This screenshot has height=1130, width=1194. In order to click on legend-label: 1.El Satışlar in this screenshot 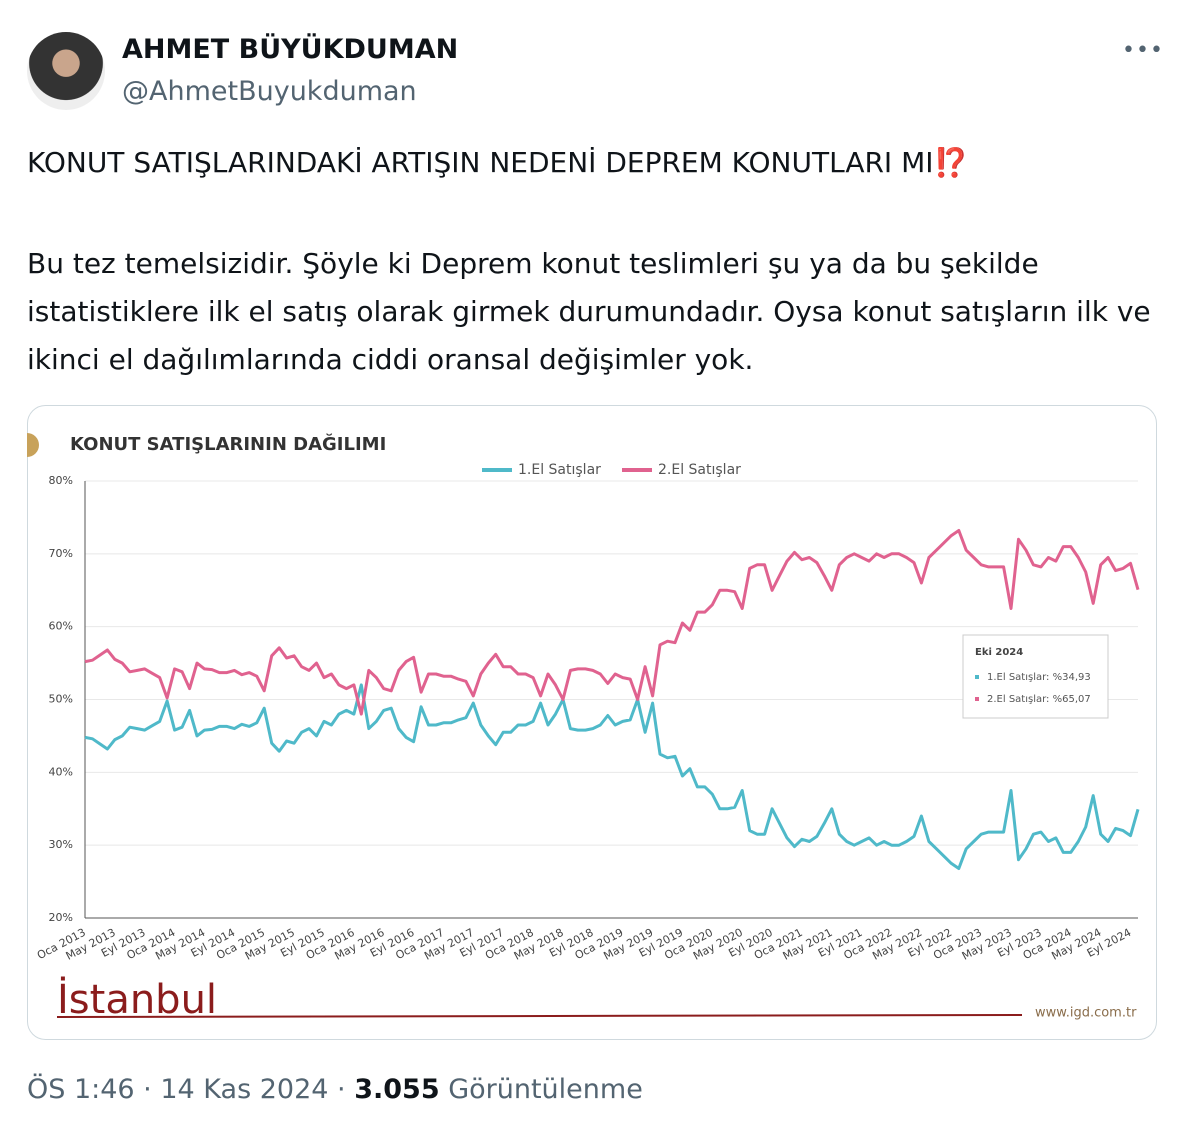, I will do `click(559, 470)`.